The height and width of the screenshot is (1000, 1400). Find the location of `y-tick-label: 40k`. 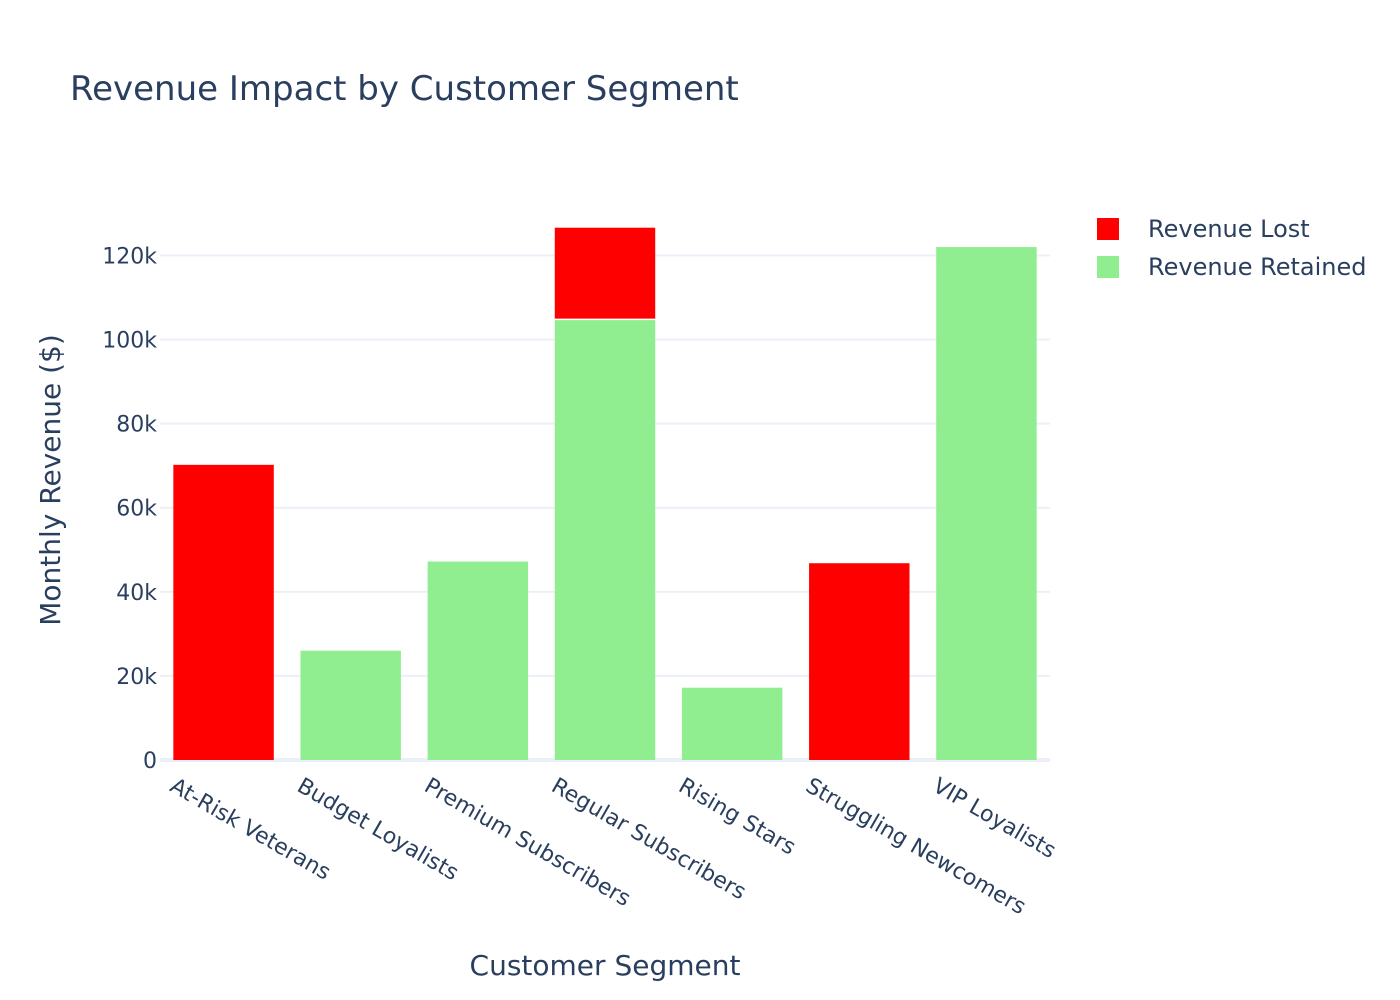

y-tick-label: 40k is located at coordinates (136, 593).